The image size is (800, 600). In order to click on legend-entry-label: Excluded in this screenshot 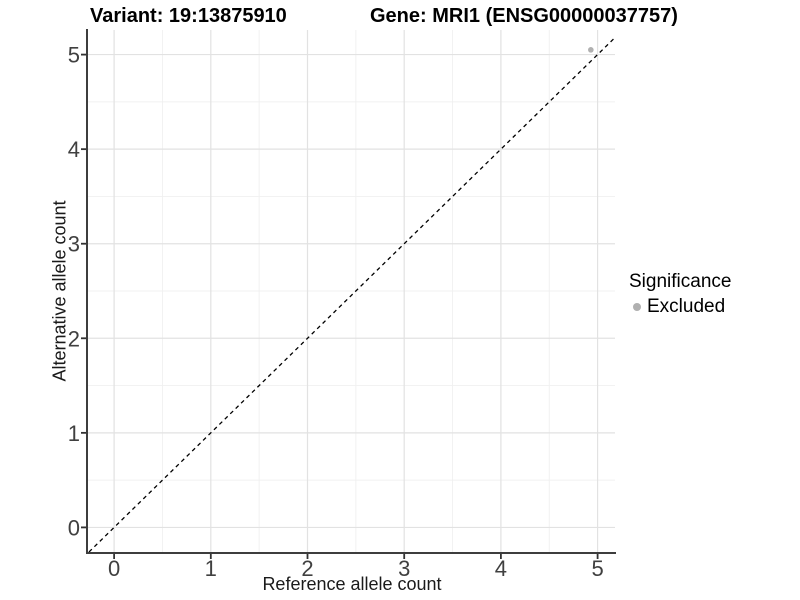, I will do `click(686, 306)`.